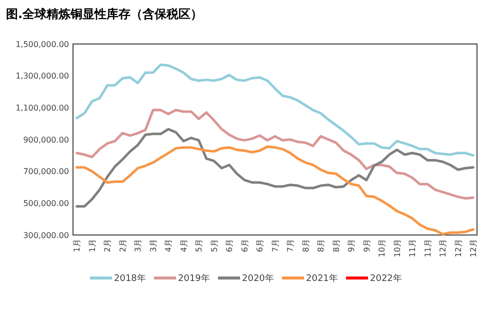 Image resolution: width=484 pixels, height=320 pixels. I want to click on y-tick-label: 1,300,000.00, so click(42, 76).